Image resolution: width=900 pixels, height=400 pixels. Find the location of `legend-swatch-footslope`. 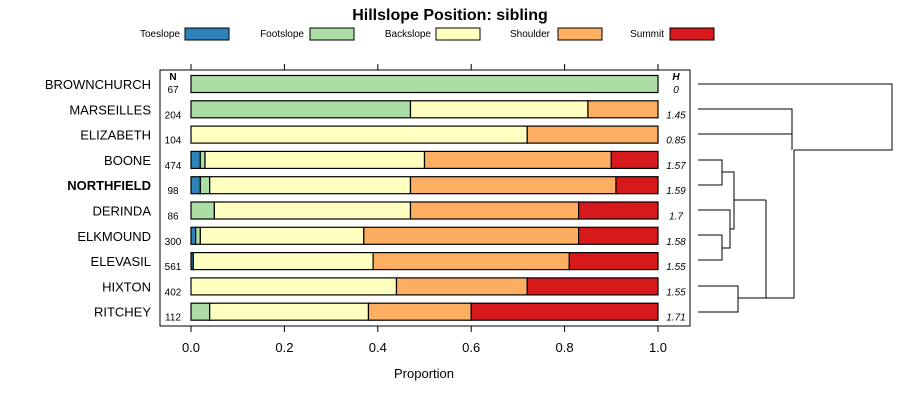

legend-swatch-footslope is located at coordinates (332, 34).